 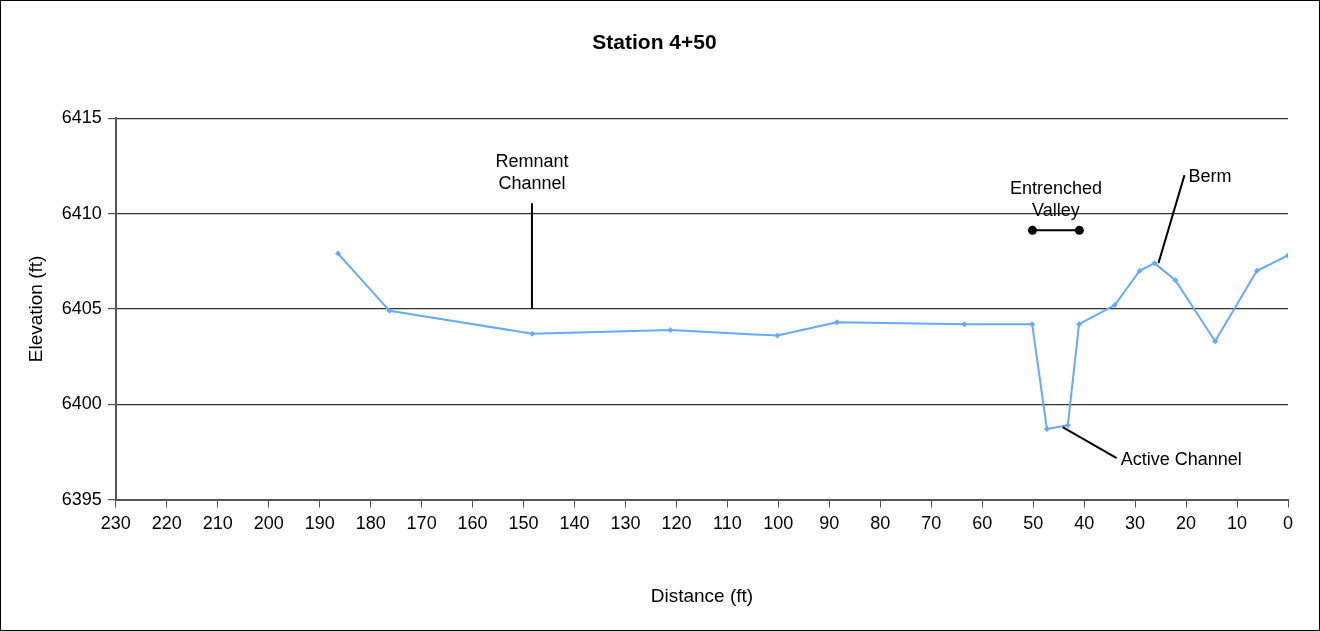 I want to click on x-tick-label: 150, so click(x=523, y=523).